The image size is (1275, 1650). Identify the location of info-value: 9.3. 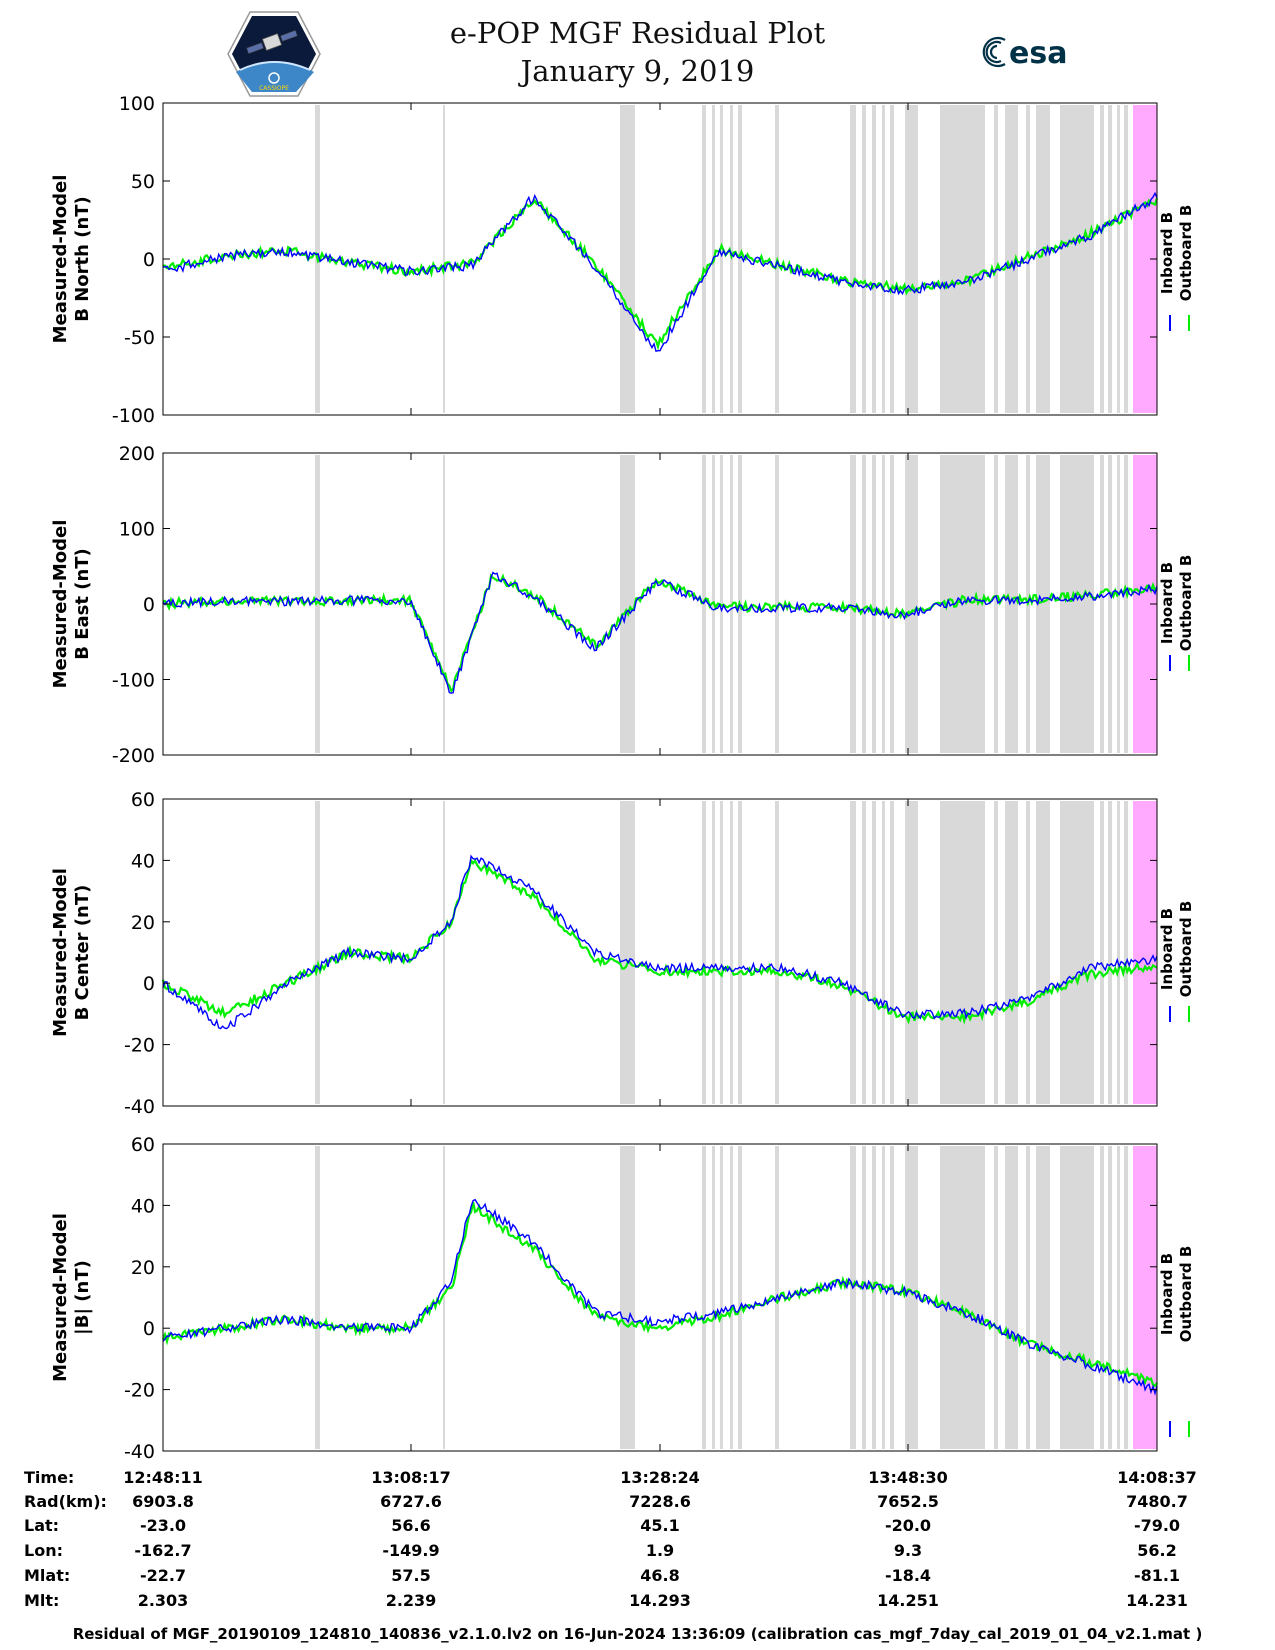
(908, 1550).